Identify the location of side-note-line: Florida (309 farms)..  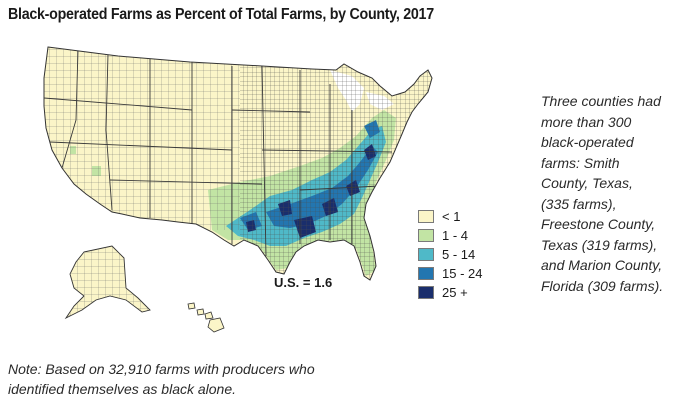
(602, 285).